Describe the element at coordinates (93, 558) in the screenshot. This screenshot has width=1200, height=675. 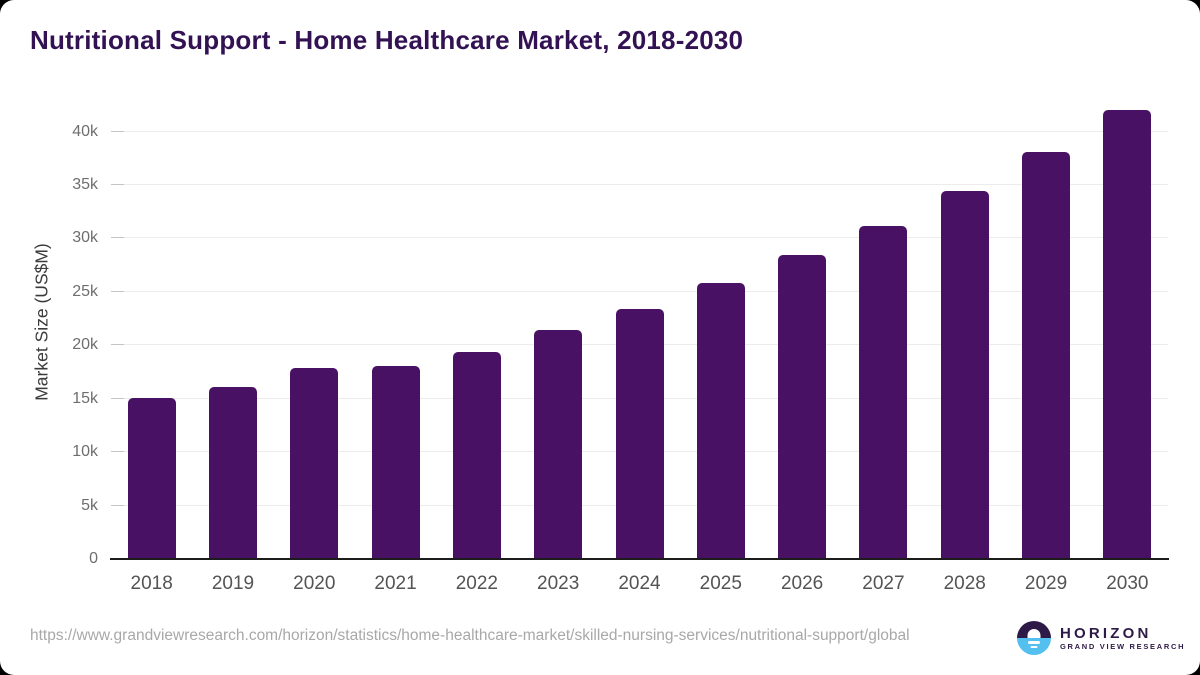
I see `y-tick-label: 0` at that location.